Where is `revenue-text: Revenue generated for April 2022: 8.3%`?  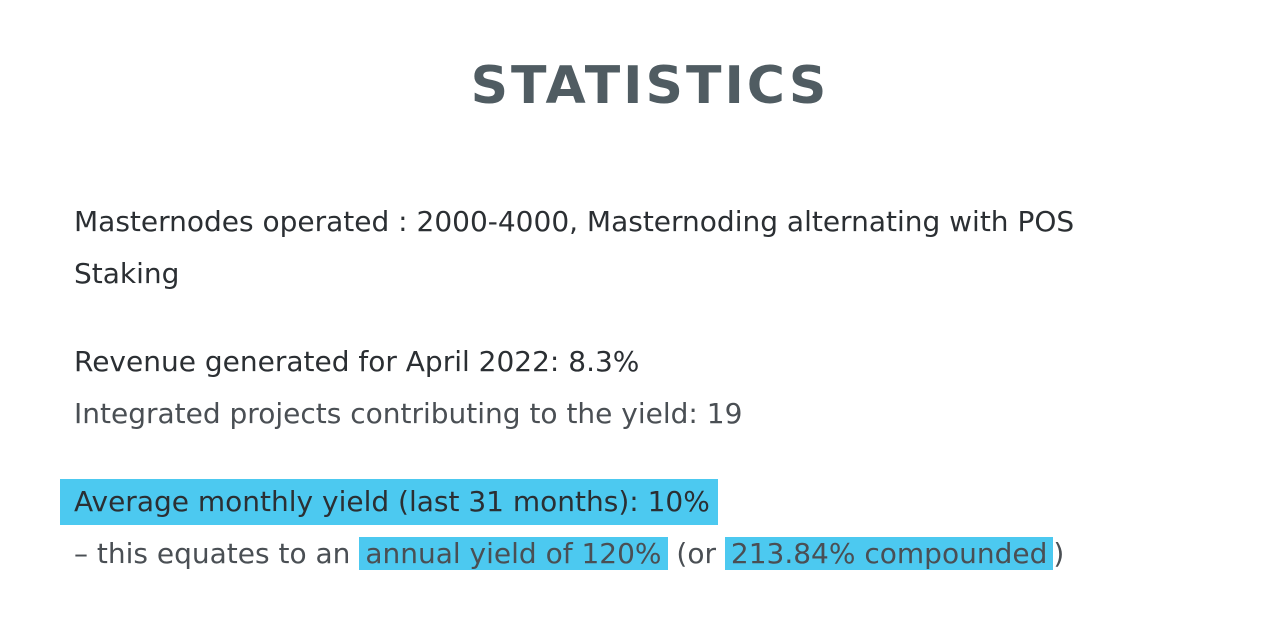 revenue-text: Revenue generated for April 2022: 8.3% is located at coordinates (357, 361).